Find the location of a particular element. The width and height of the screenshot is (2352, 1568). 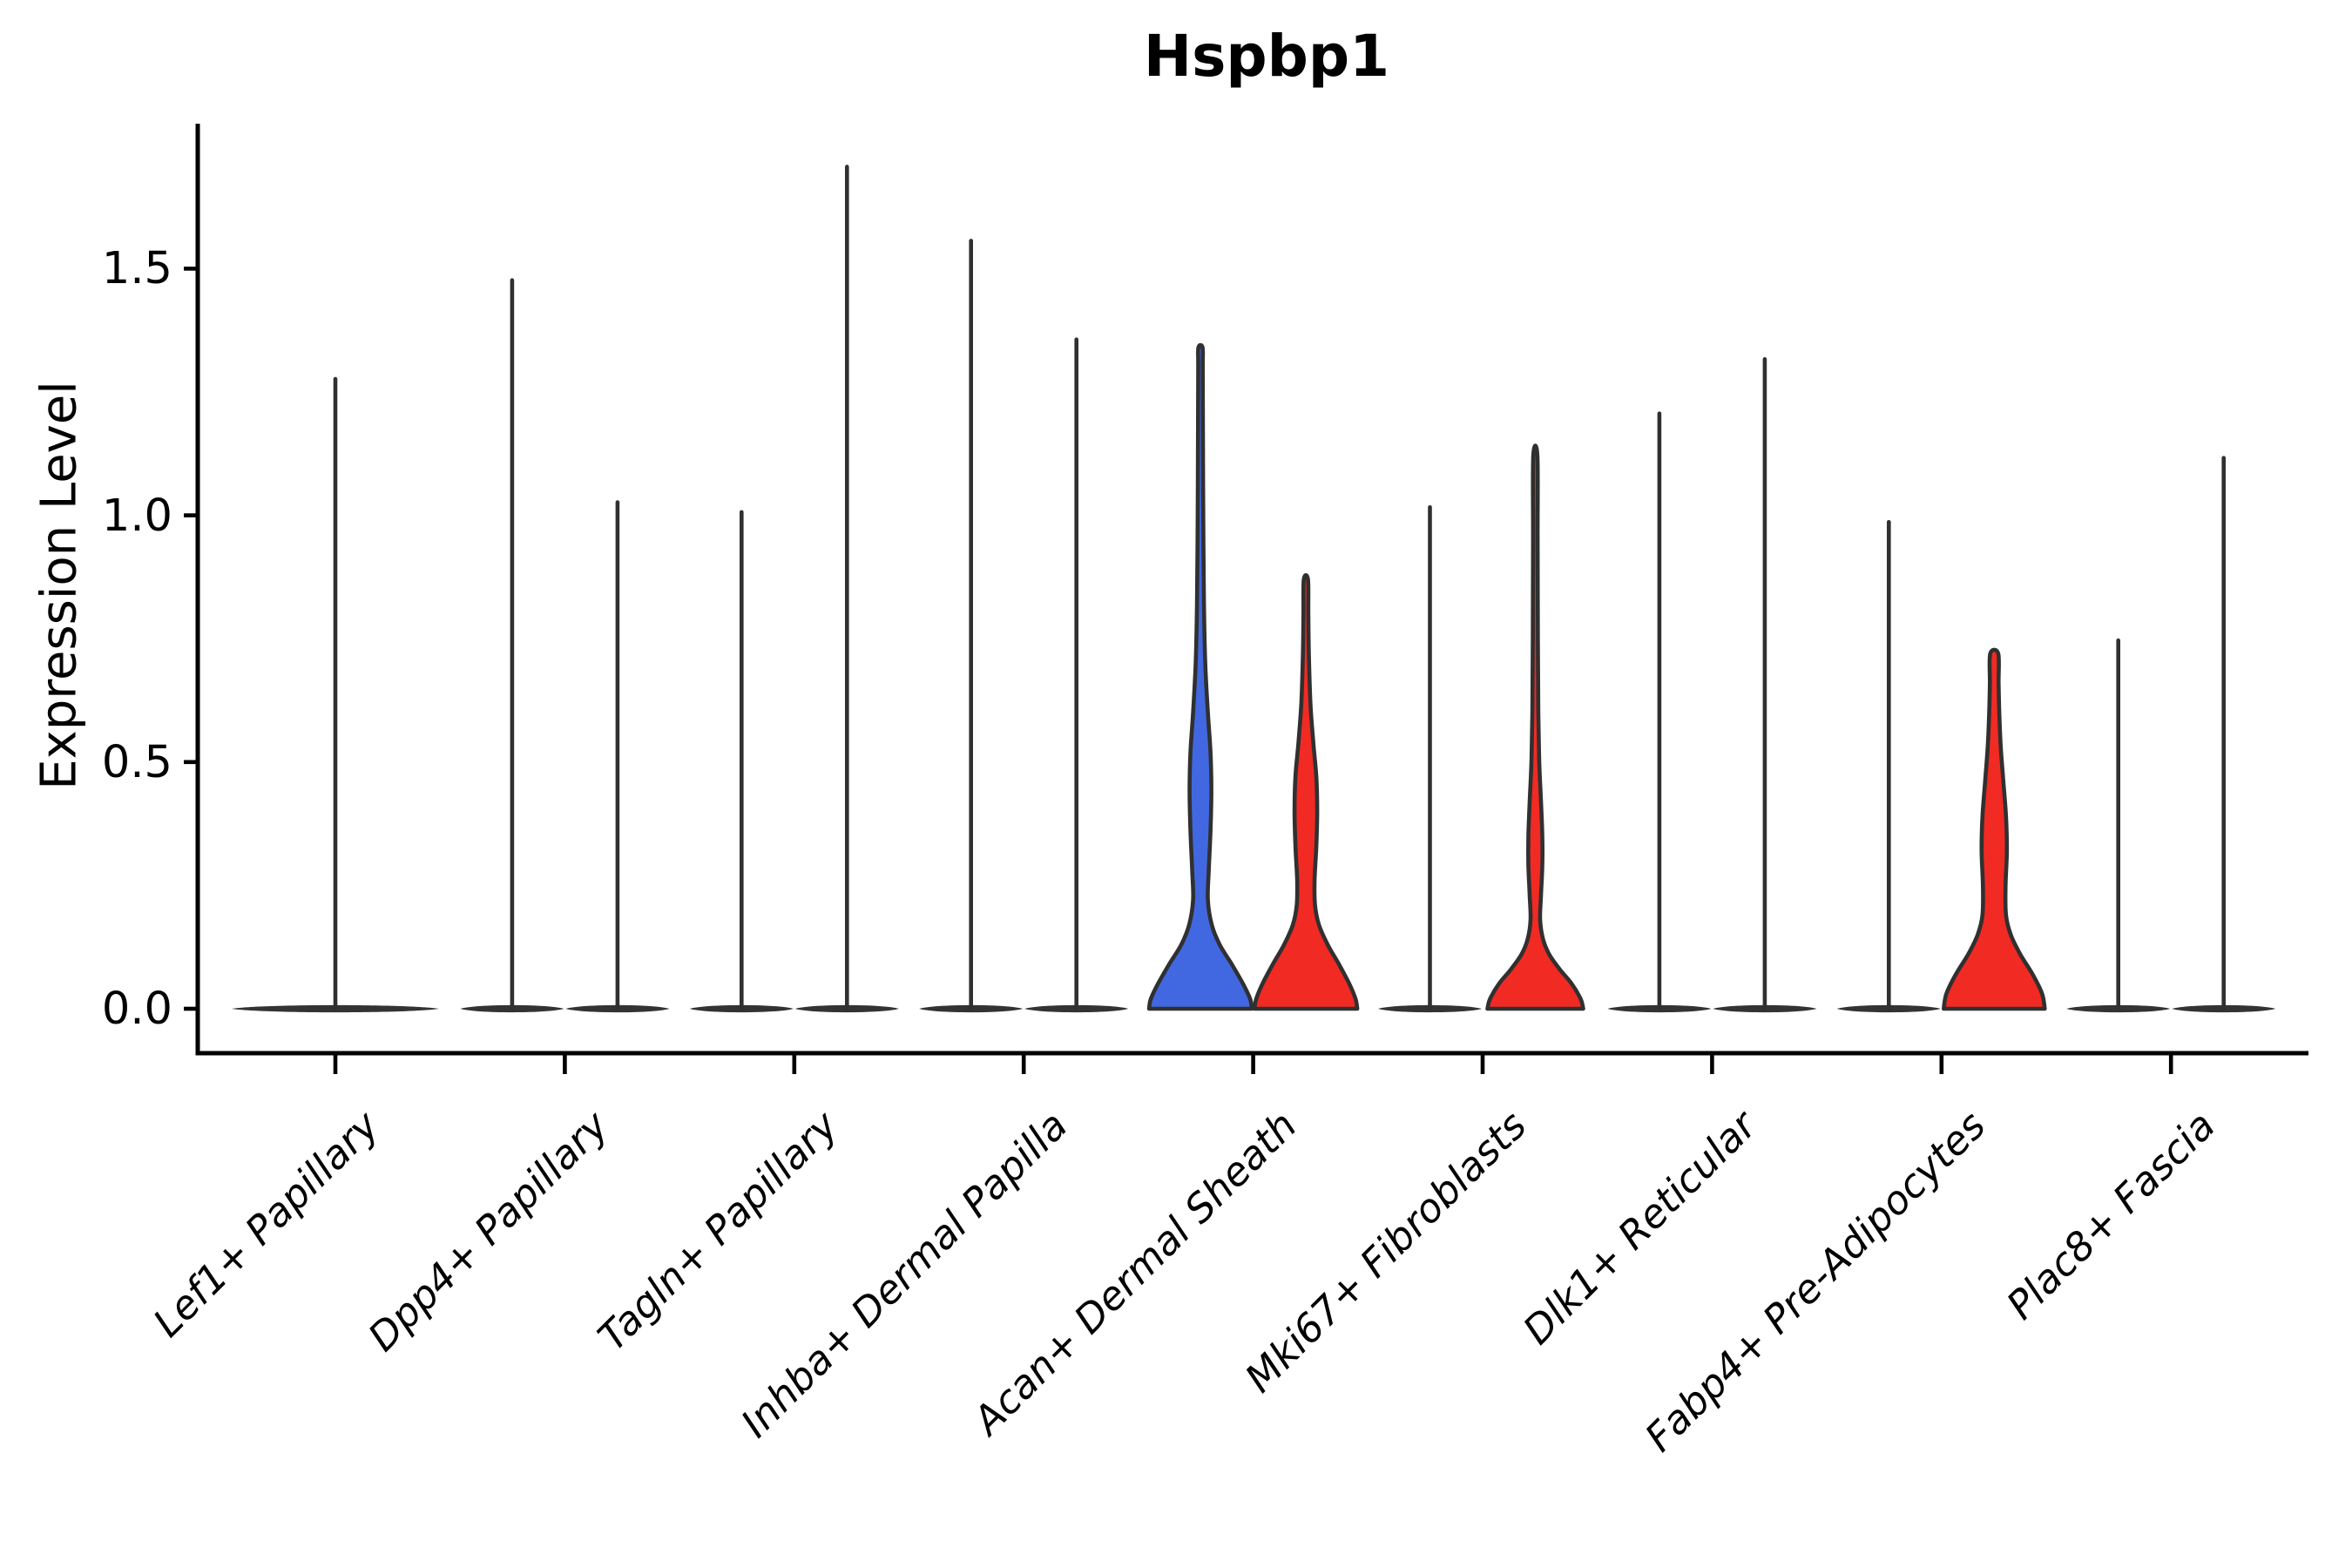

violin-acan-dermal-sheath-left is located at coordinates (1200, 677).